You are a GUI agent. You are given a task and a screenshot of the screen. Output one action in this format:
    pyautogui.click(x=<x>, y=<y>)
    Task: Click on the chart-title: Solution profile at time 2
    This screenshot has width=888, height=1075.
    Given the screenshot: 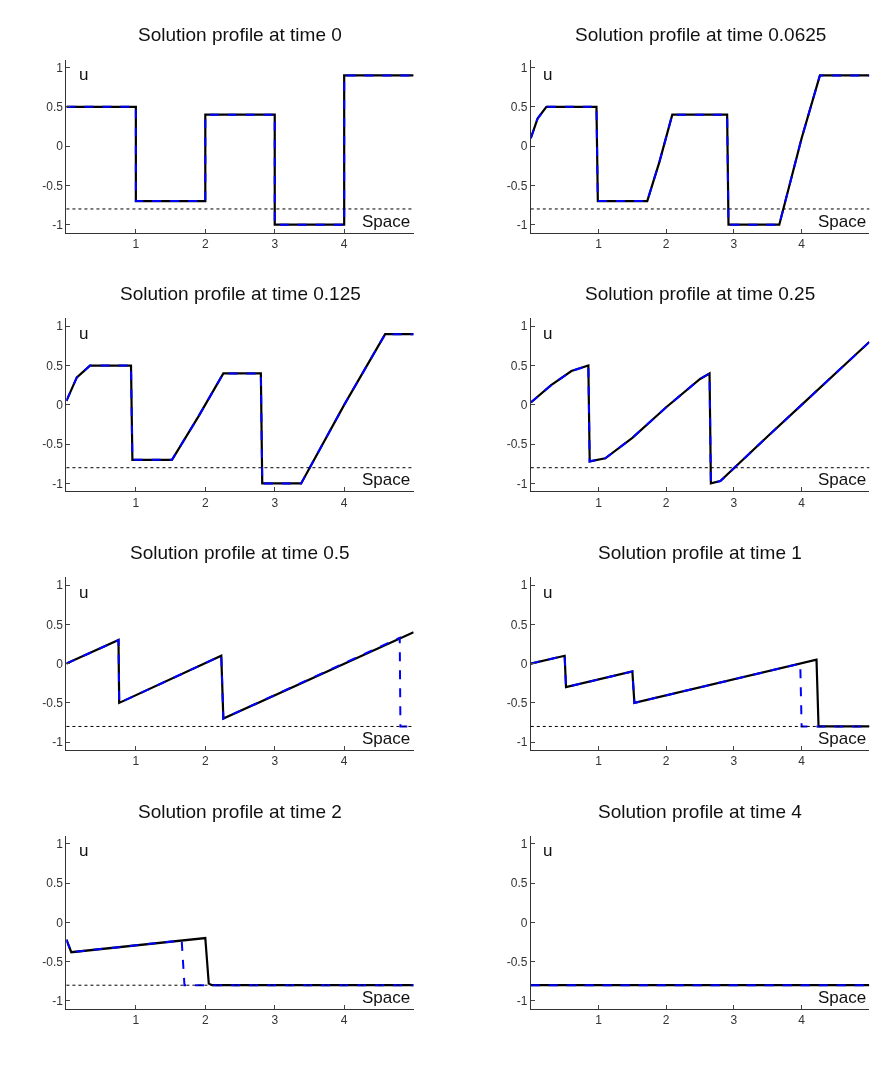 What is the action you would take?
    pyautogui.click(x=240, y=811)
    